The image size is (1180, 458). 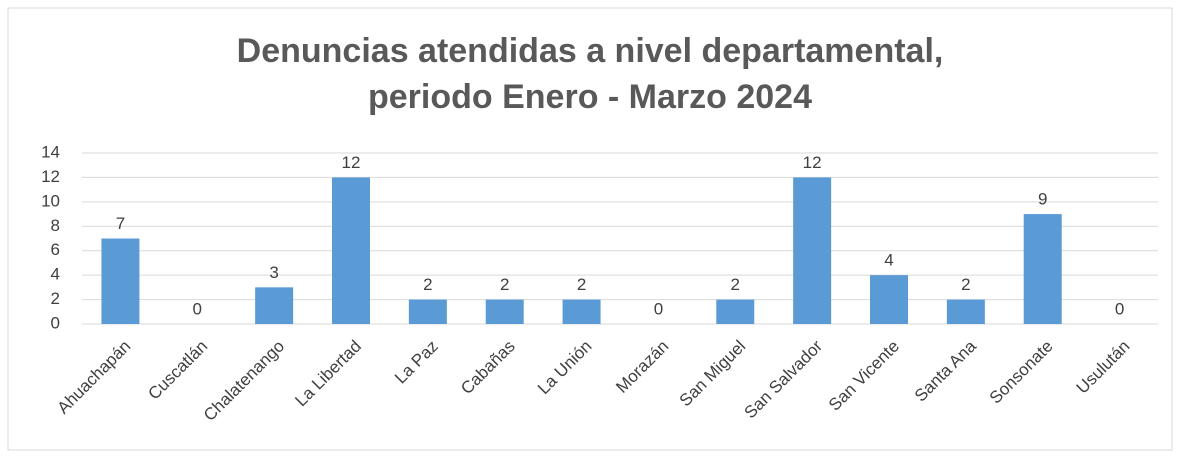 I want to click on y-tick-label: 2, so click(x=55, y=298).